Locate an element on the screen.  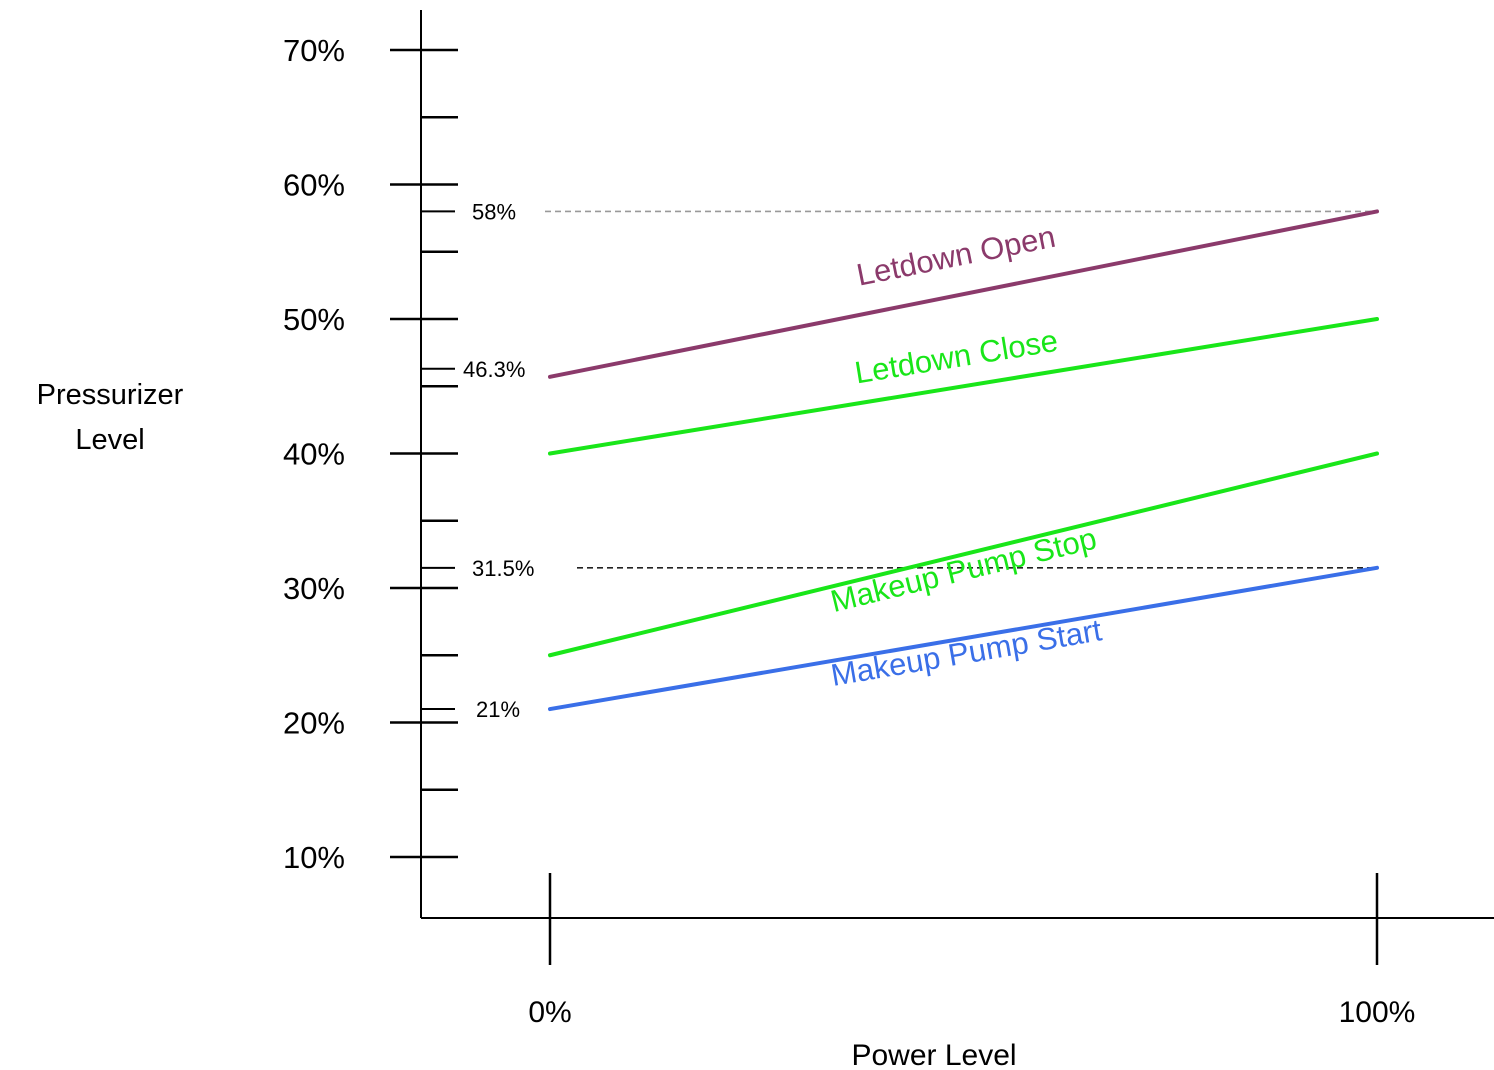
value-mark-label: 21% is located at coordinates (498, 709).